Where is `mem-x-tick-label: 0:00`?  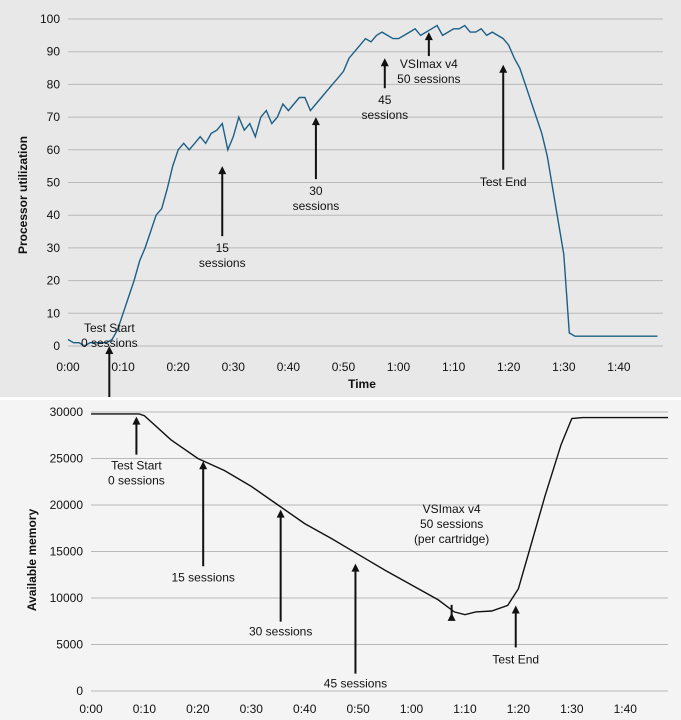 mem-x-tick-label: 0:00 is located at coordinates (91, 709).